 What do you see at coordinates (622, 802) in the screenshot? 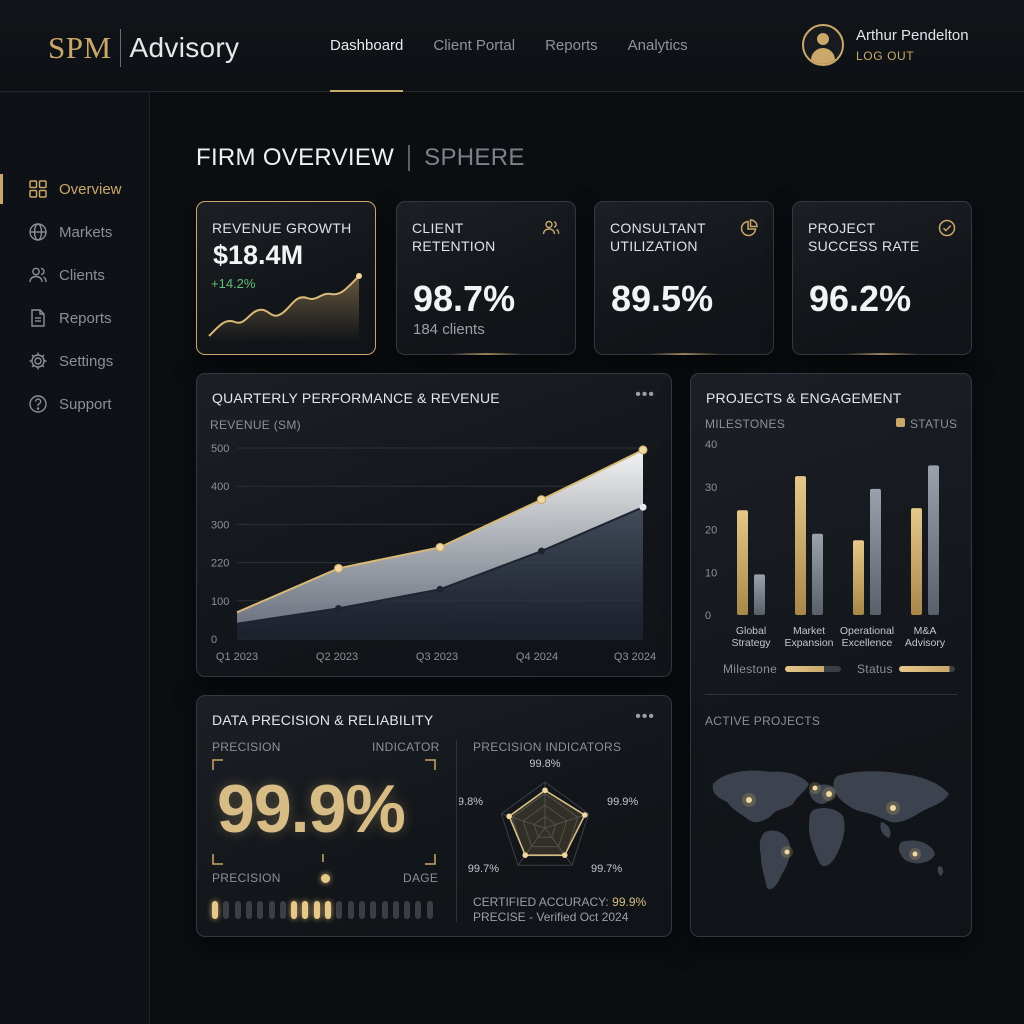
I see `radar-label: 99.9%` at bounding box center [622, 802].